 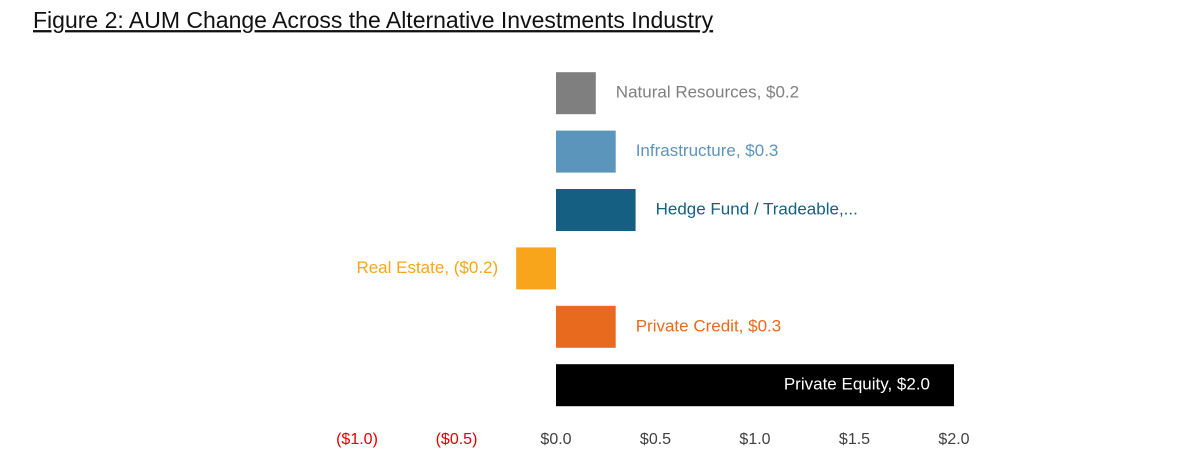 What do you see at coordinates (857, 384) in the screenshot?
I see `data-label: Private Equity, $2.0` at bounding box center [857, 384].